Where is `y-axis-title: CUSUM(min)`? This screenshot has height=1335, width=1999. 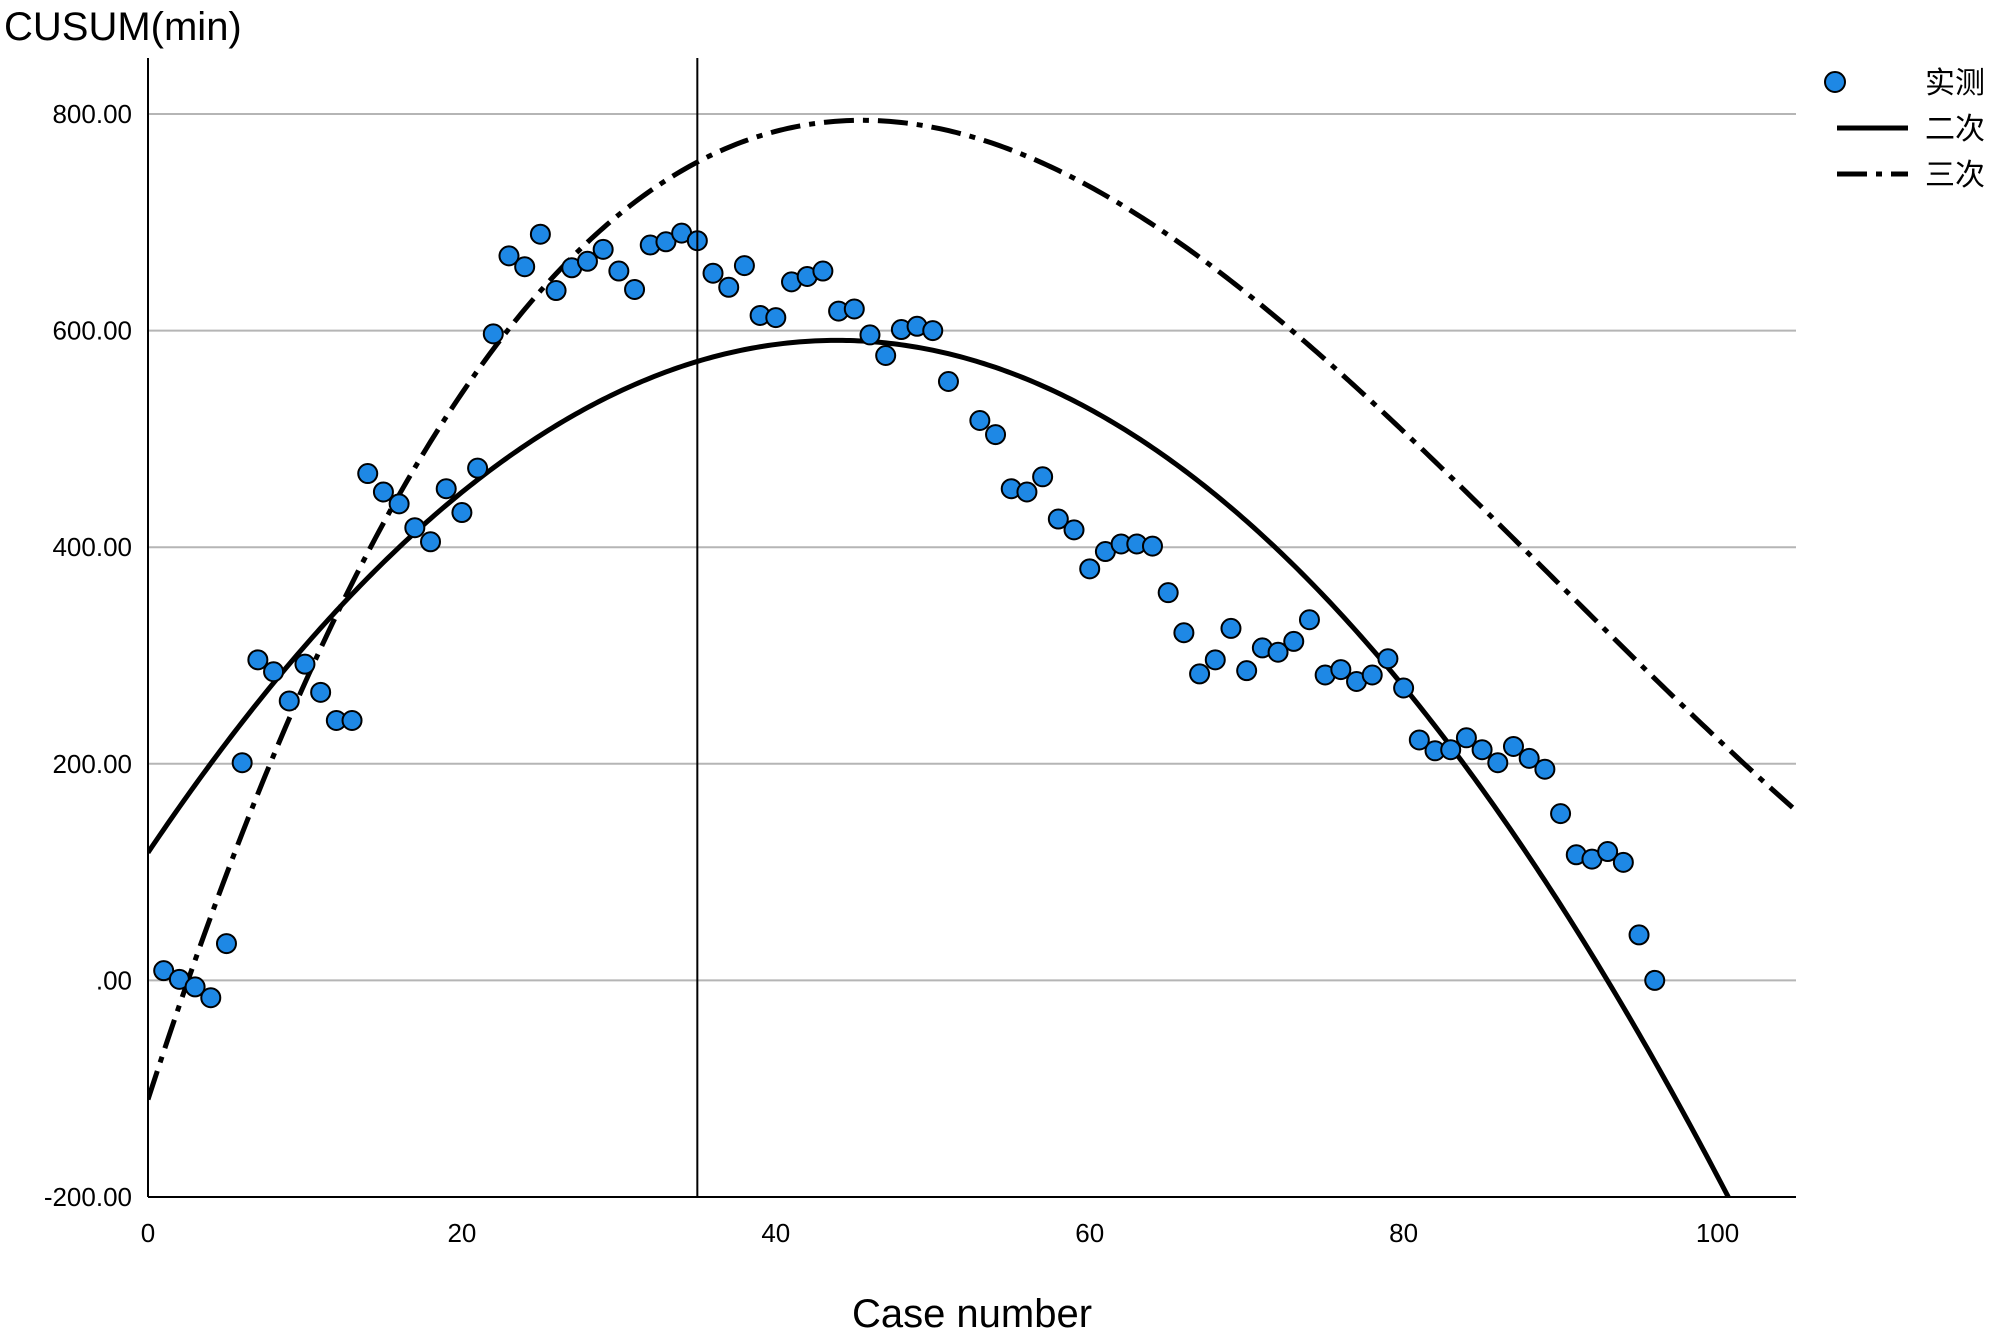
y-axis-title: CUSUM(min) is located at coordinates (123, 27).